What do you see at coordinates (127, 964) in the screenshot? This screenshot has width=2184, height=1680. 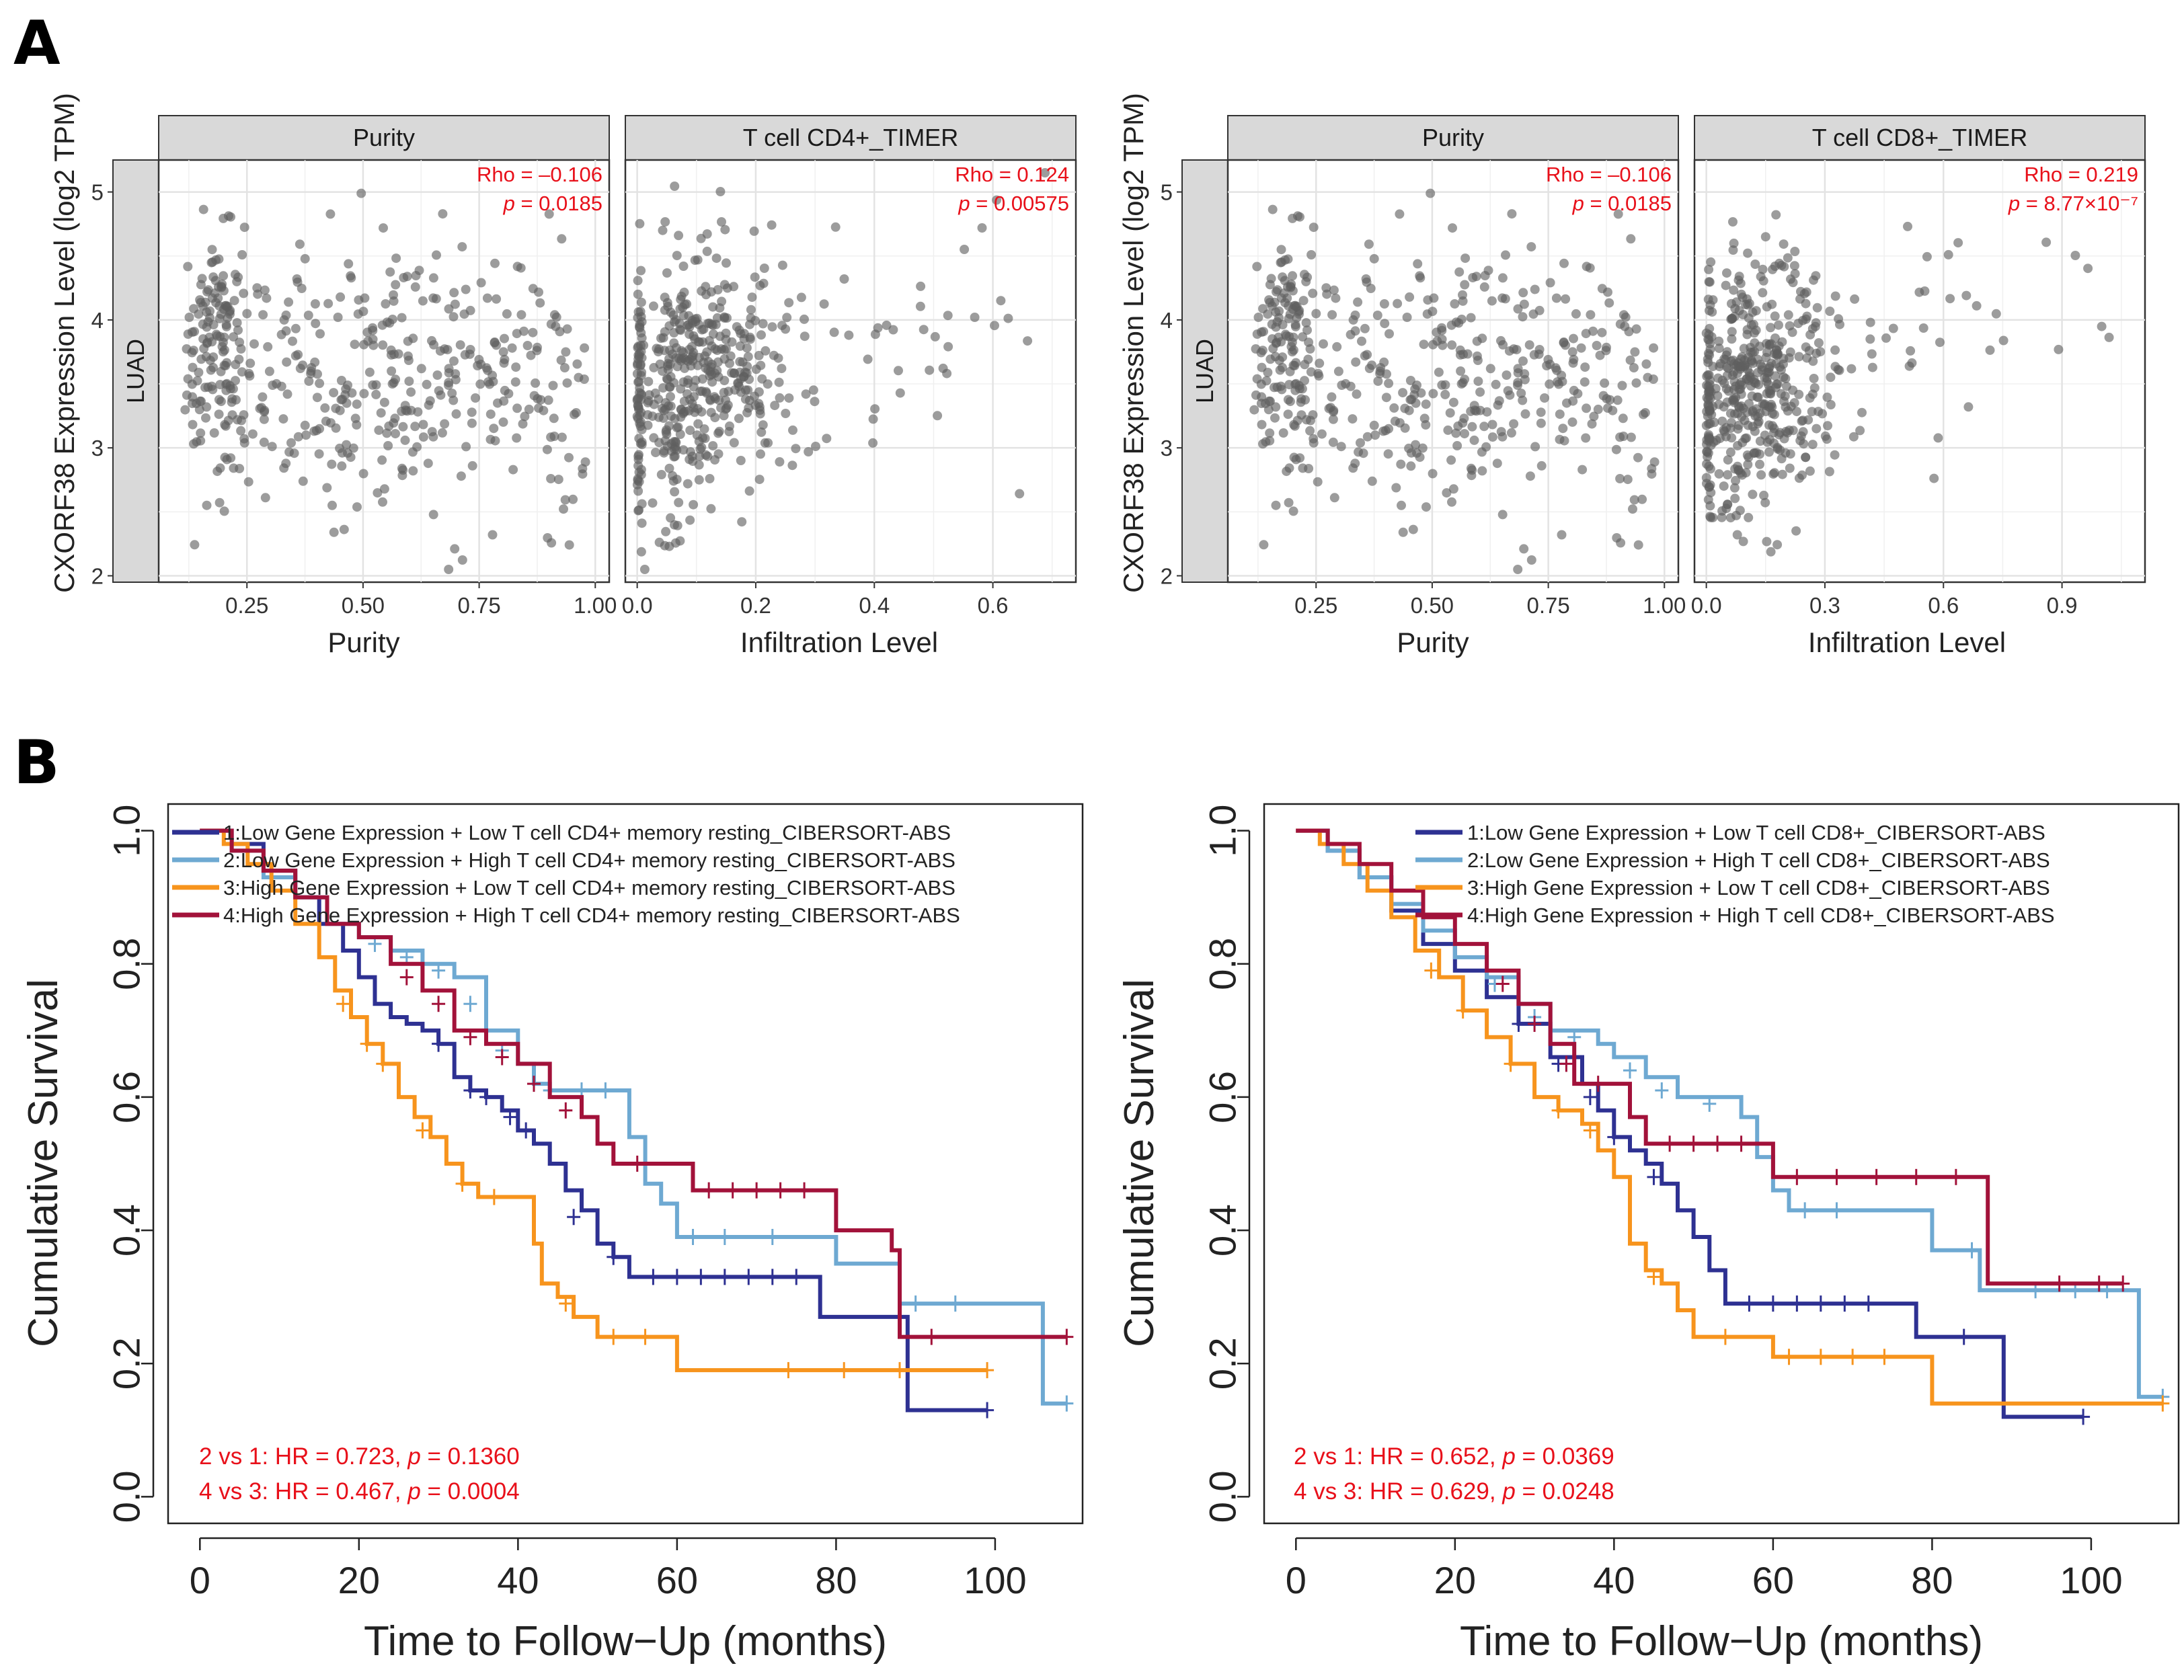 I see `y-tick-label: 0.8` at bounding box center [127, 964].